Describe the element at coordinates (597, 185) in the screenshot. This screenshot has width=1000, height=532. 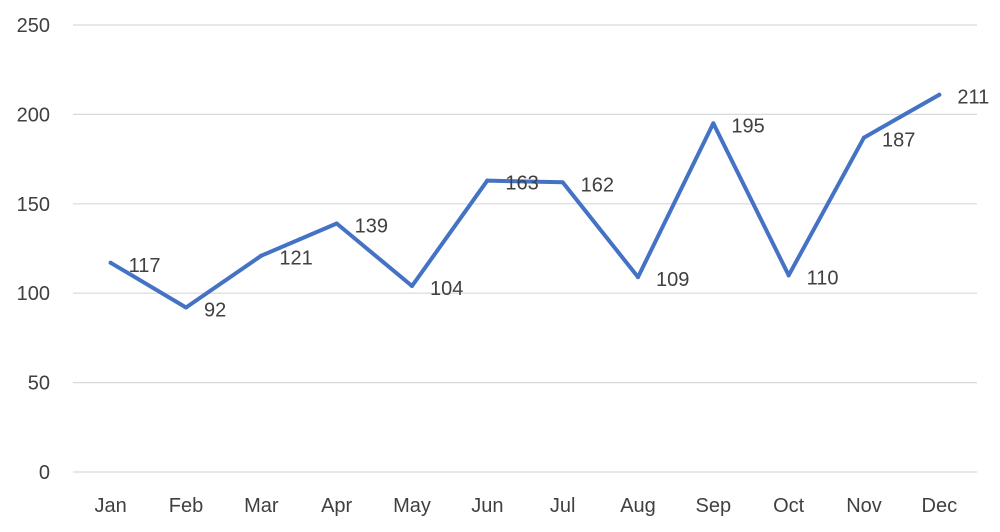
I see `data-label: 162` at that location.